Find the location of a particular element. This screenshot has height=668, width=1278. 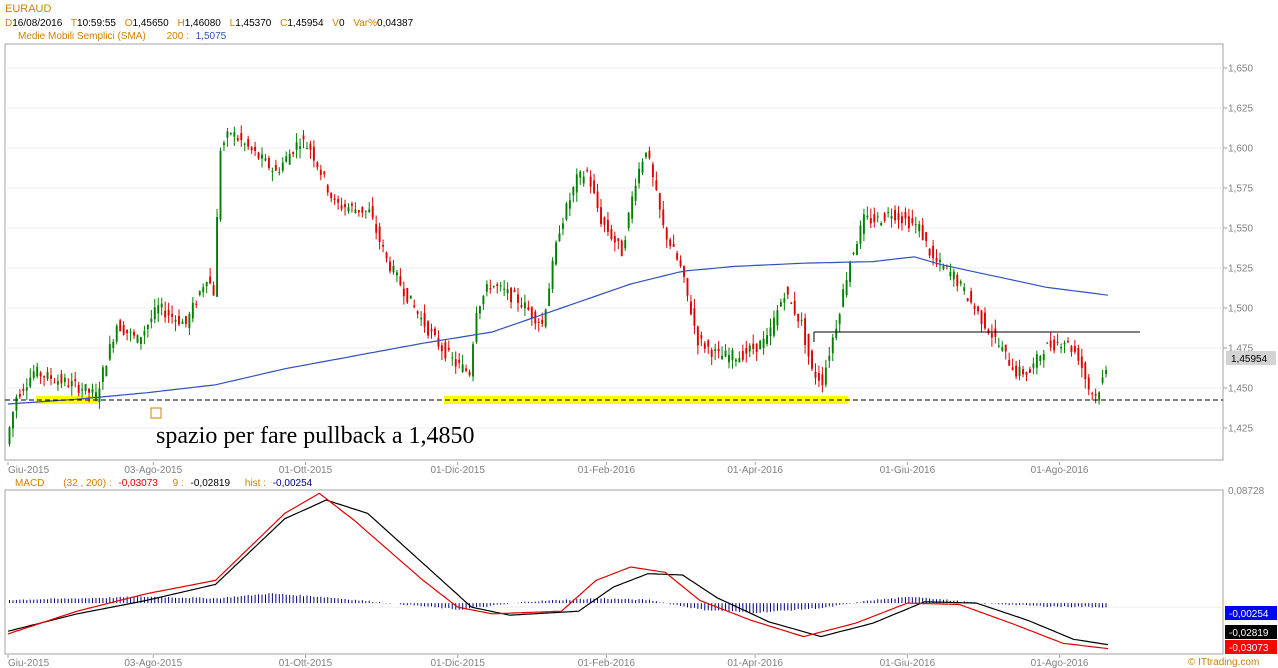

sma-header: Medie Mobili Semplici (SMA) 200 : 1,5075 is located at coordinates (122, 36).